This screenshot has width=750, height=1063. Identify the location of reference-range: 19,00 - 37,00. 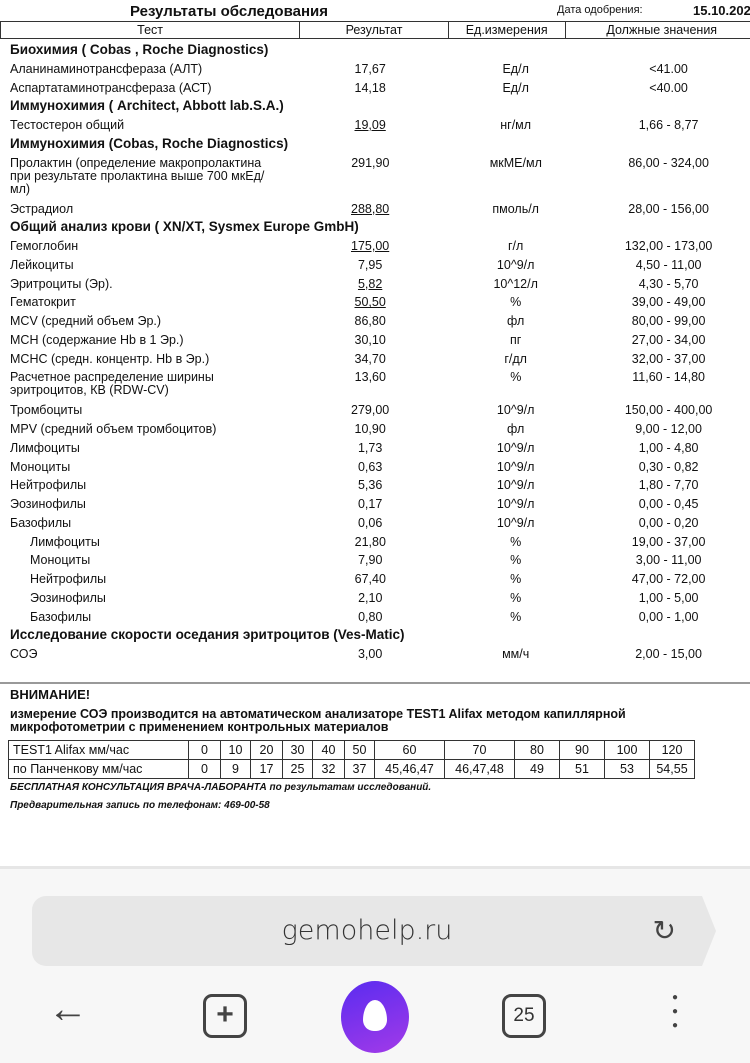
(668, 541).